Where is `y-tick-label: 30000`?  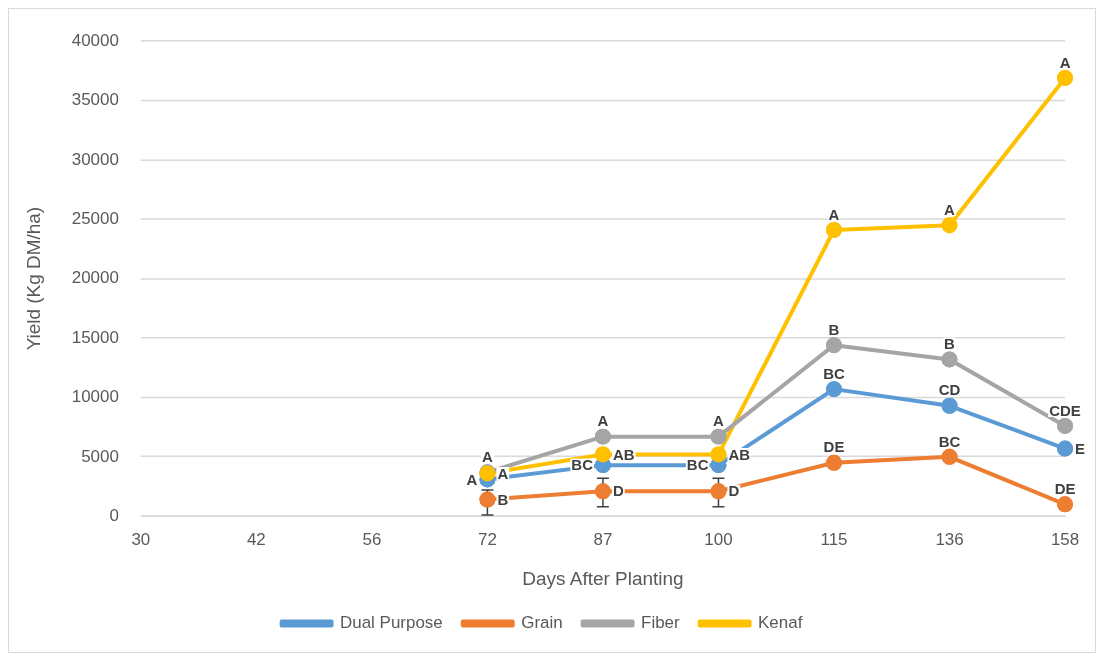 y-tick-label: 30000 is located at coordinates (95, 159).